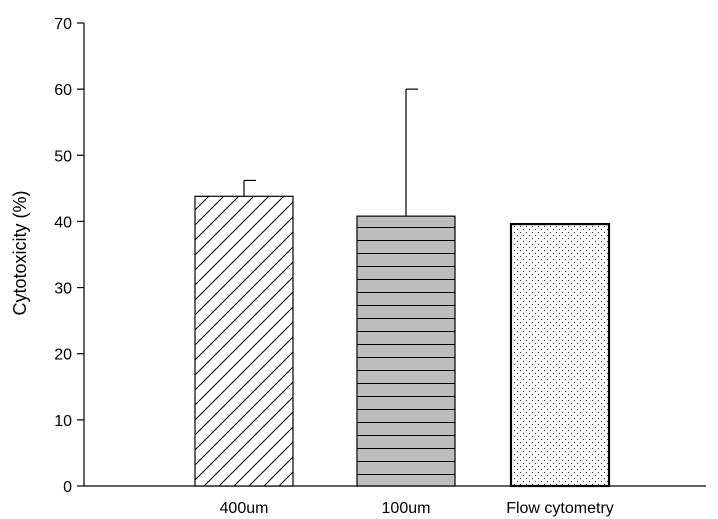 This screenshot has height=519, width=718. I want to click on y-tick-label: 10, so click(63, 421).